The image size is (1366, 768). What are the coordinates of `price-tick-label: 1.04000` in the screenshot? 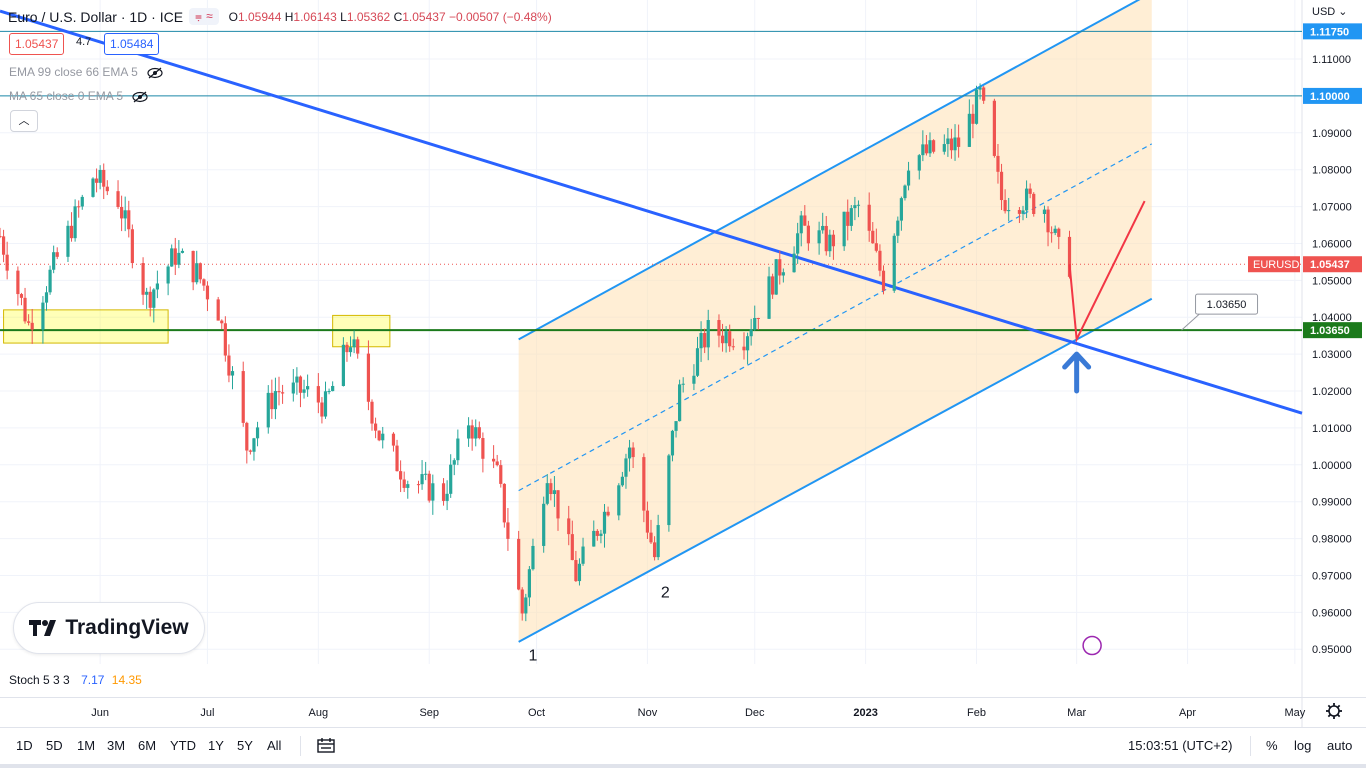 It's located at (1332, 318).